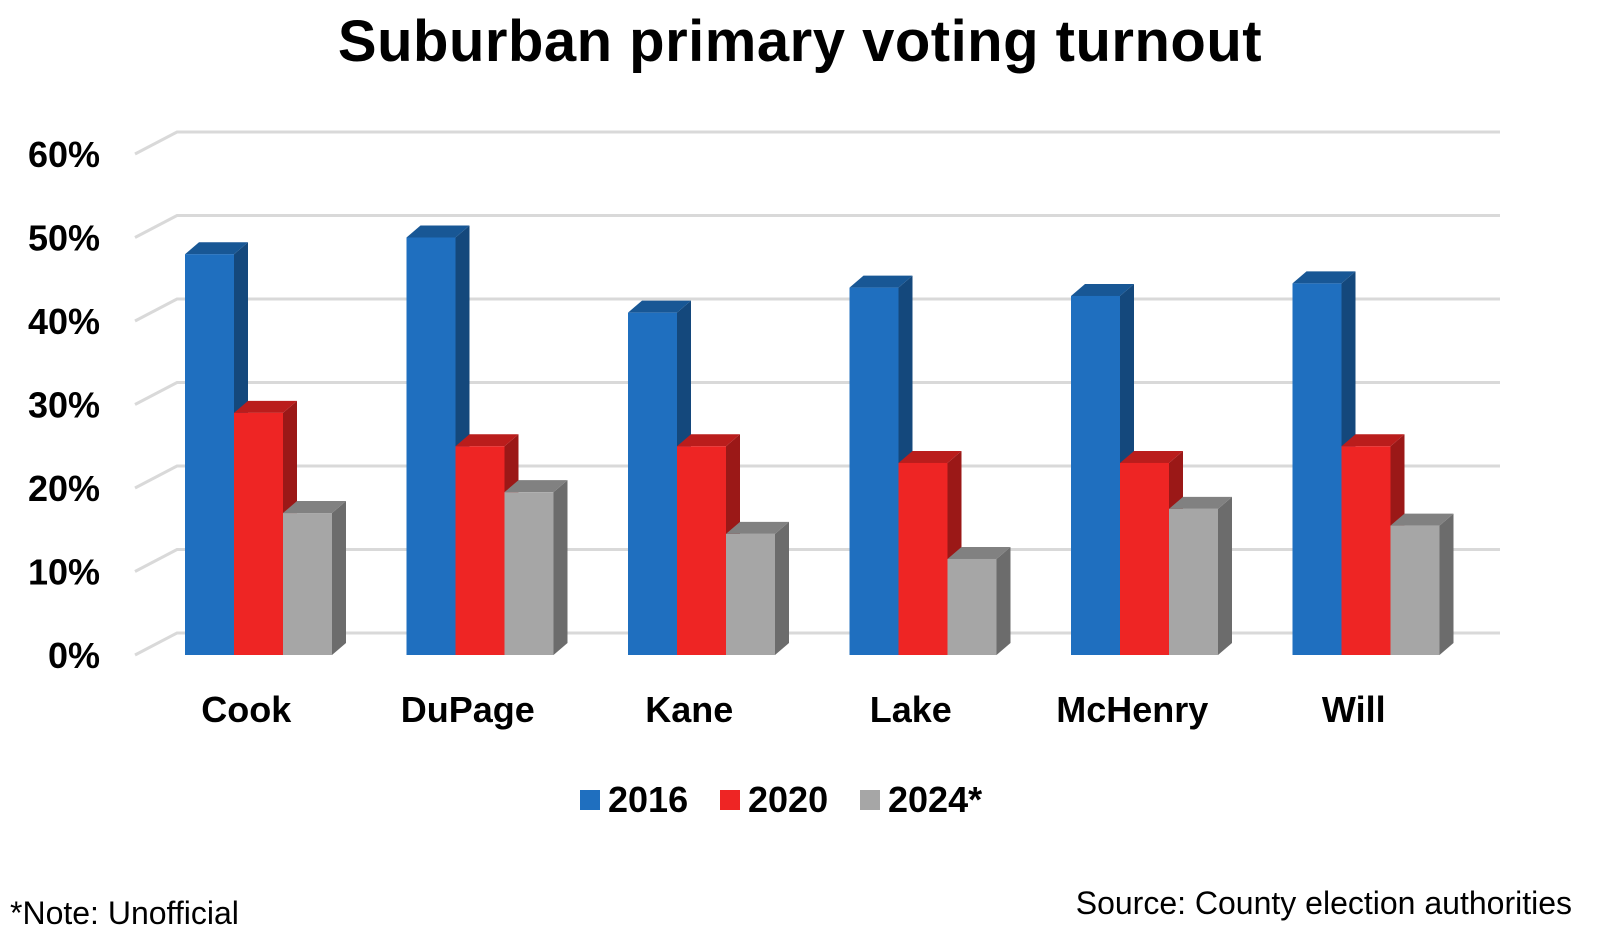  What do you see at coordinates (1354, 709) in the screenshot?
I see `x-tick-label: Will` at bounding box center [1354, 709].